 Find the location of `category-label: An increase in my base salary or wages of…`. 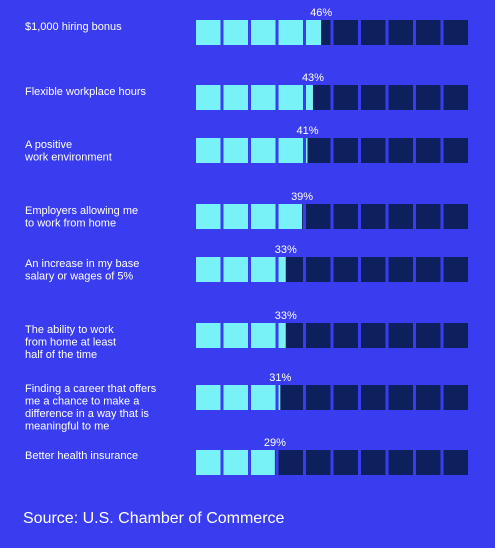

category-label: An increase in my base salary or wages of… is located at coordinates (82, 270).